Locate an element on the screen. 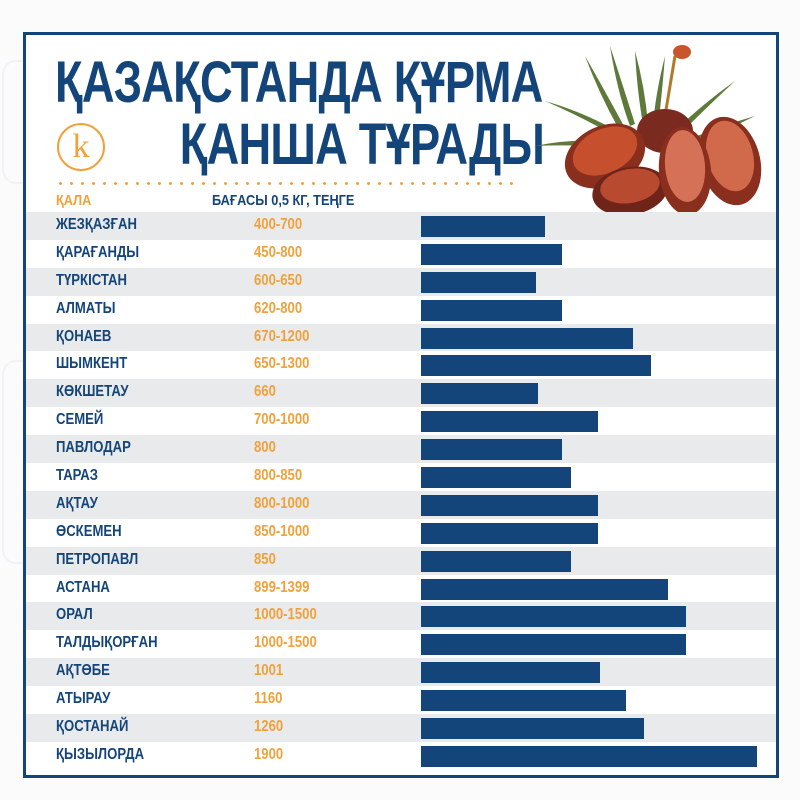  price-value: 899-1399 is located at coordinates (282, 587).